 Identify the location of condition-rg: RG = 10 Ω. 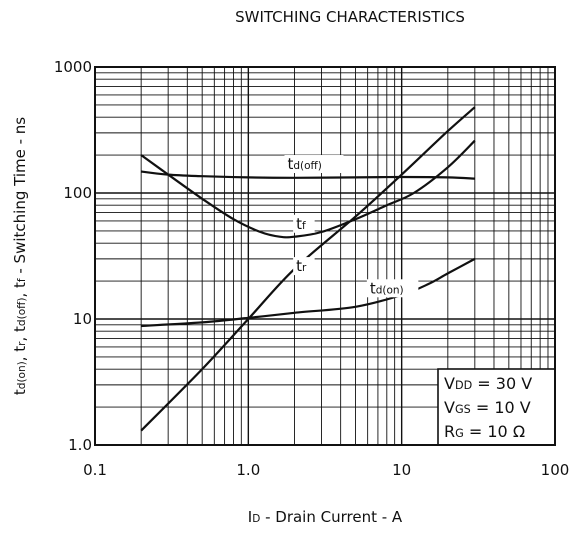
(484, 431).